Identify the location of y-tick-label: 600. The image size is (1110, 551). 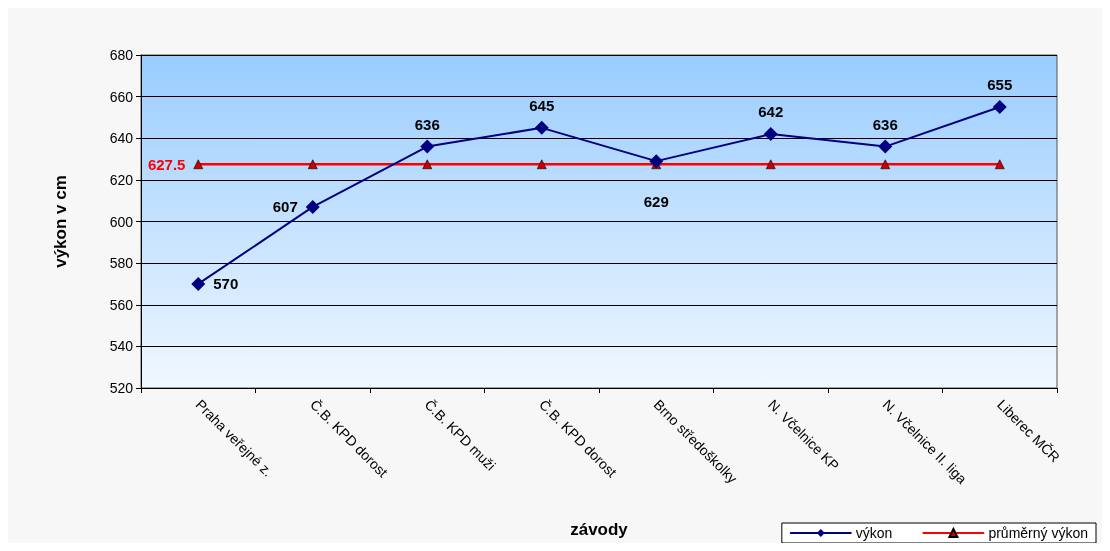
(121, 221).